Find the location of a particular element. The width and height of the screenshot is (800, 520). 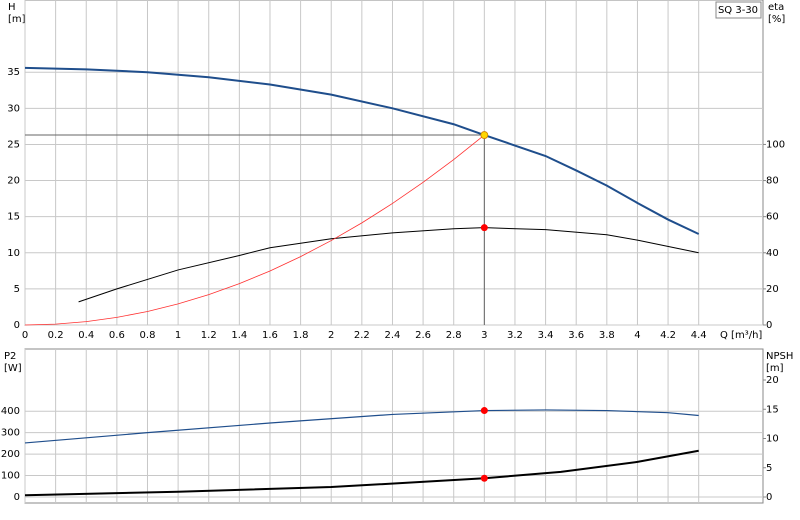

y-tick-label: 15 is located at coordinates (13, 217).